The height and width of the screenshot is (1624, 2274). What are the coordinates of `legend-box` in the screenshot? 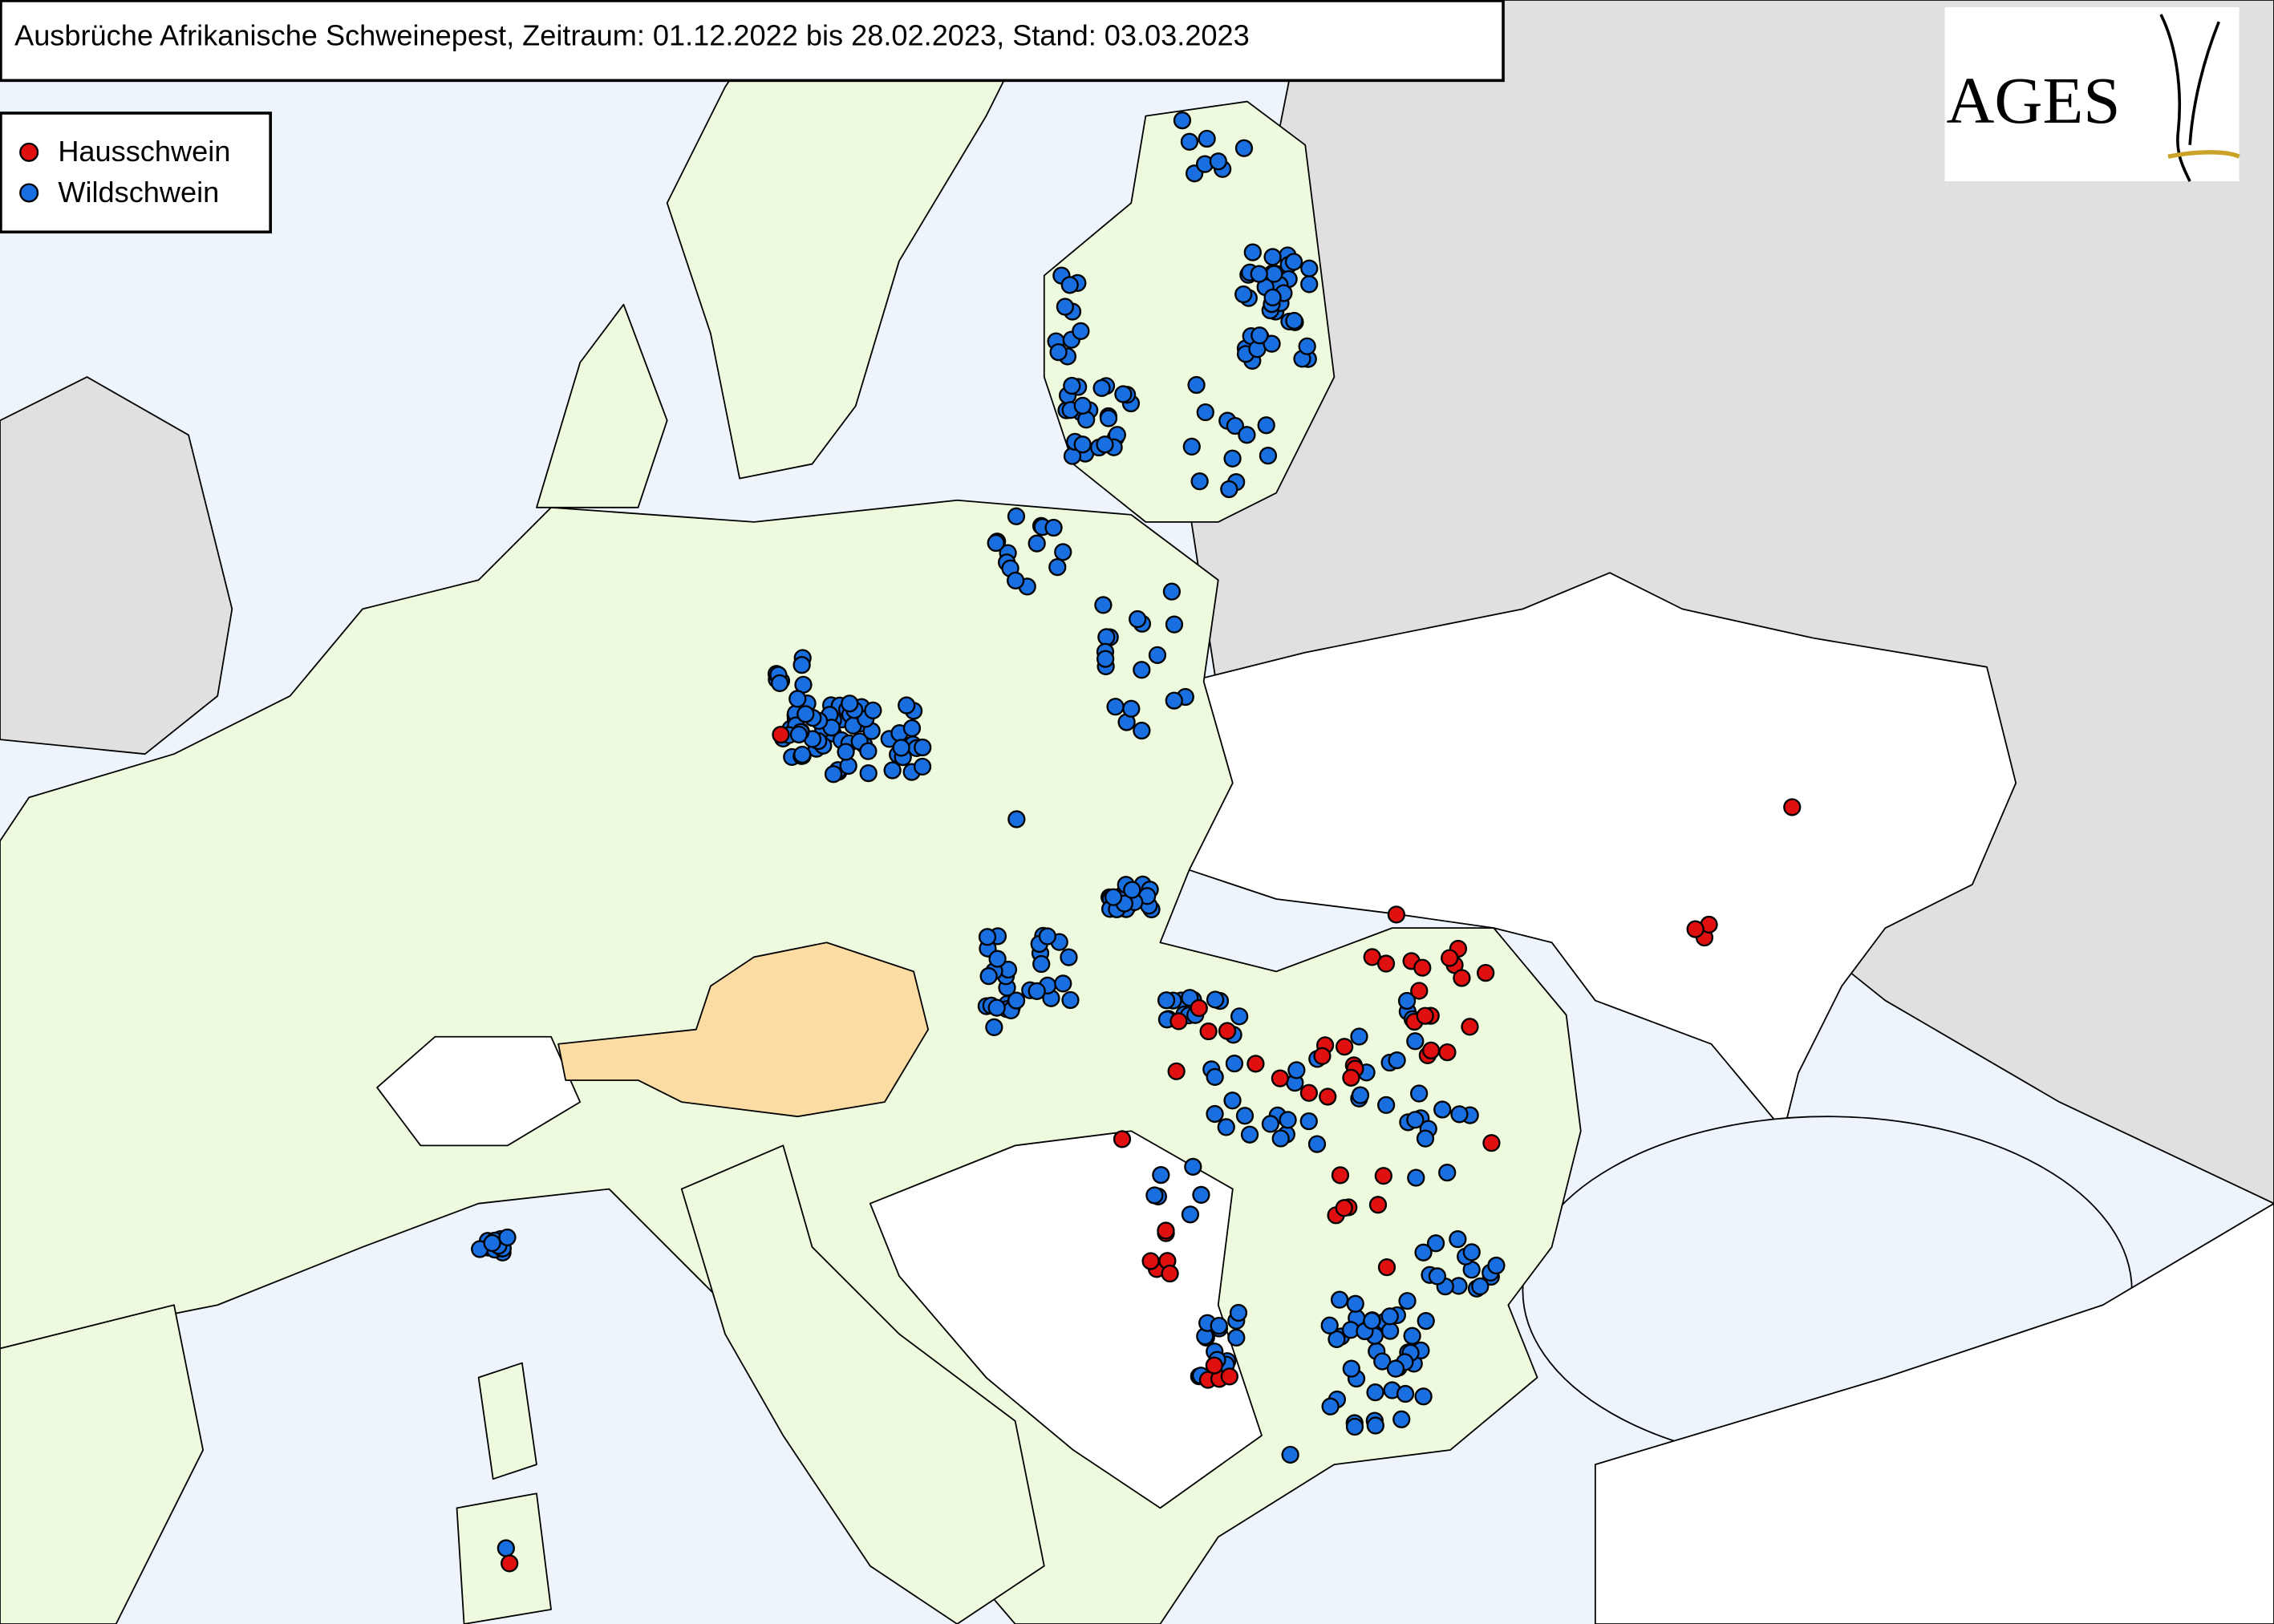 It's located at (136, 172).